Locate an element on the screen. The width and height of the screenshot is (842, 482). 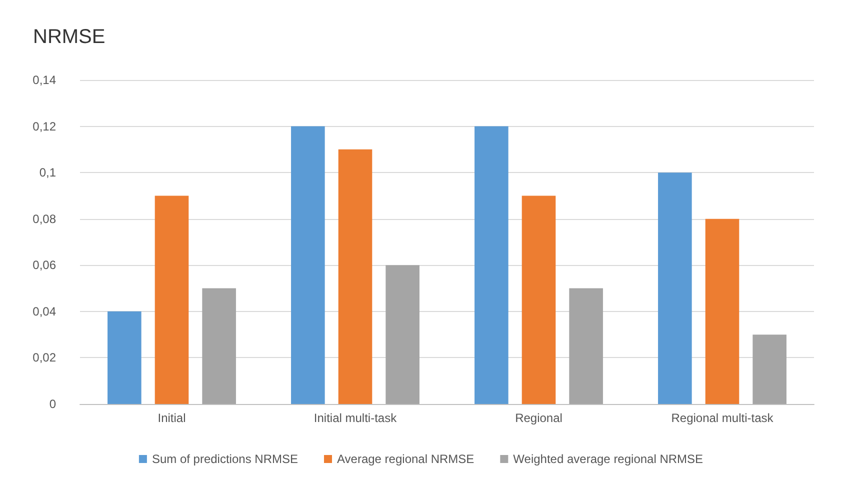
legend-label: Weighted average regional NRMSE is located at coordinates (608, 459).